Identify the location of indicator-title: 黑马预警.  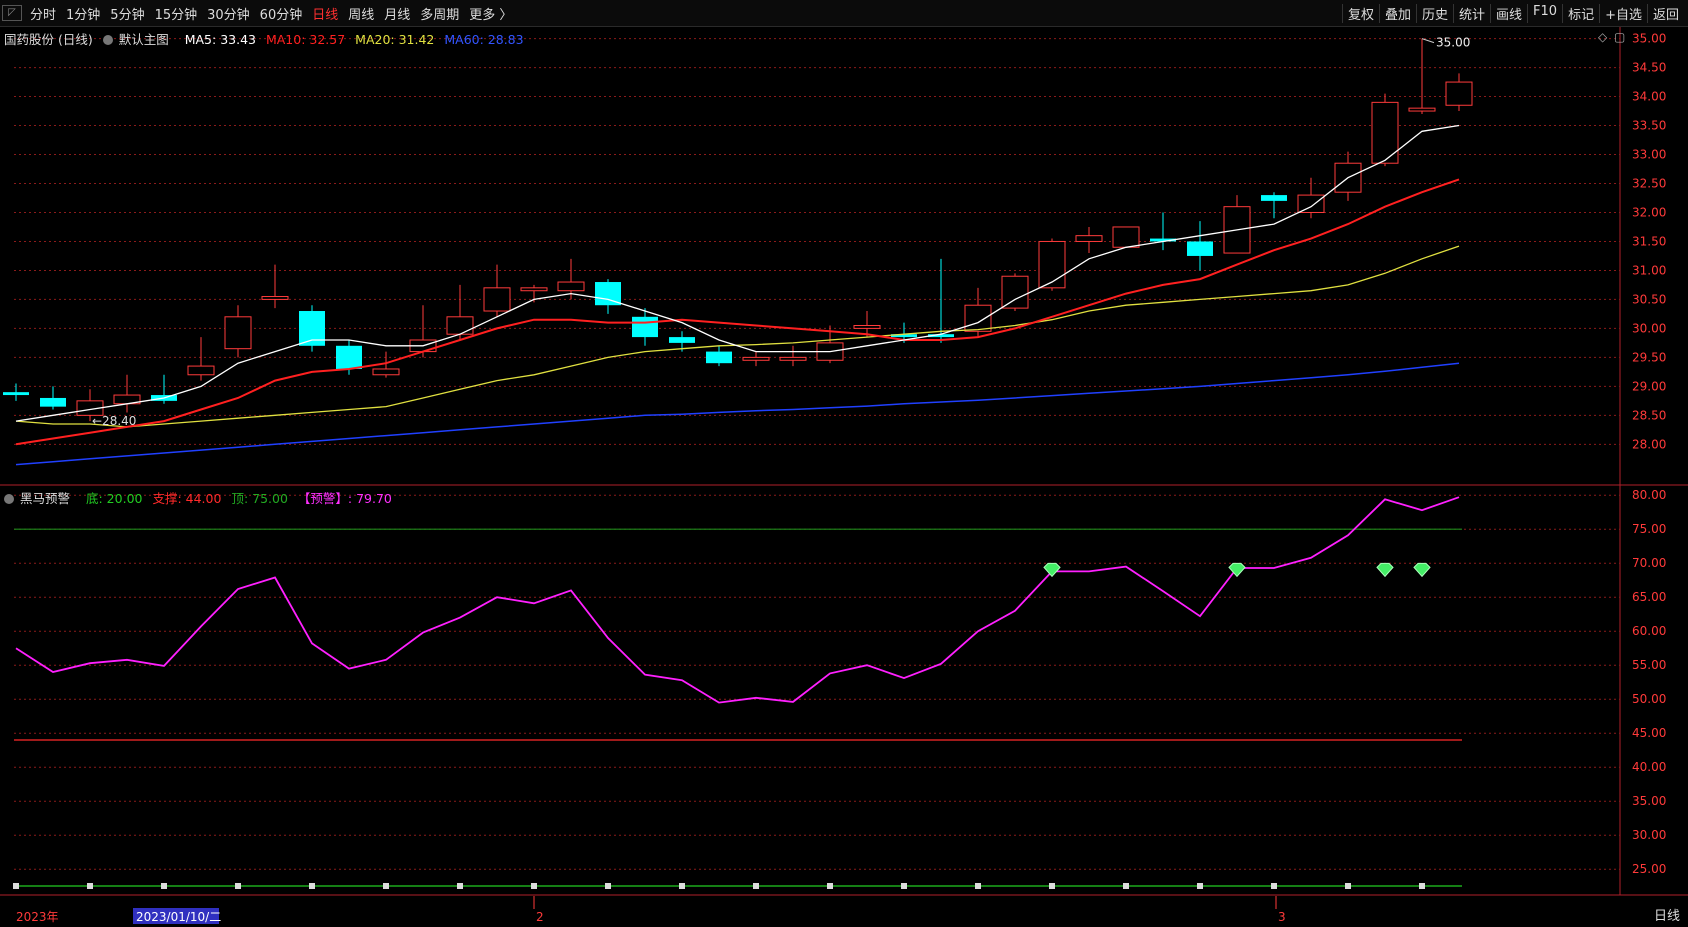
(40, 498).